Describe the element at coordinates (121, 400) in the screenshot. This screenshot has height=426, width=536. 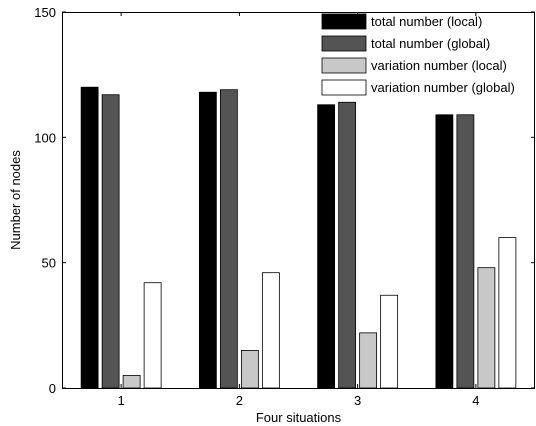
I see `x-tick-label: 1` at that location.